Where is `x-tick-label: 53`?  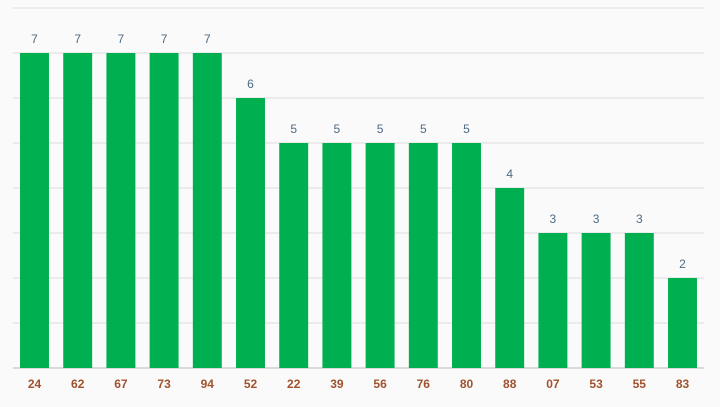
x-tick-label: 53 is located at coordinates (596, 384).